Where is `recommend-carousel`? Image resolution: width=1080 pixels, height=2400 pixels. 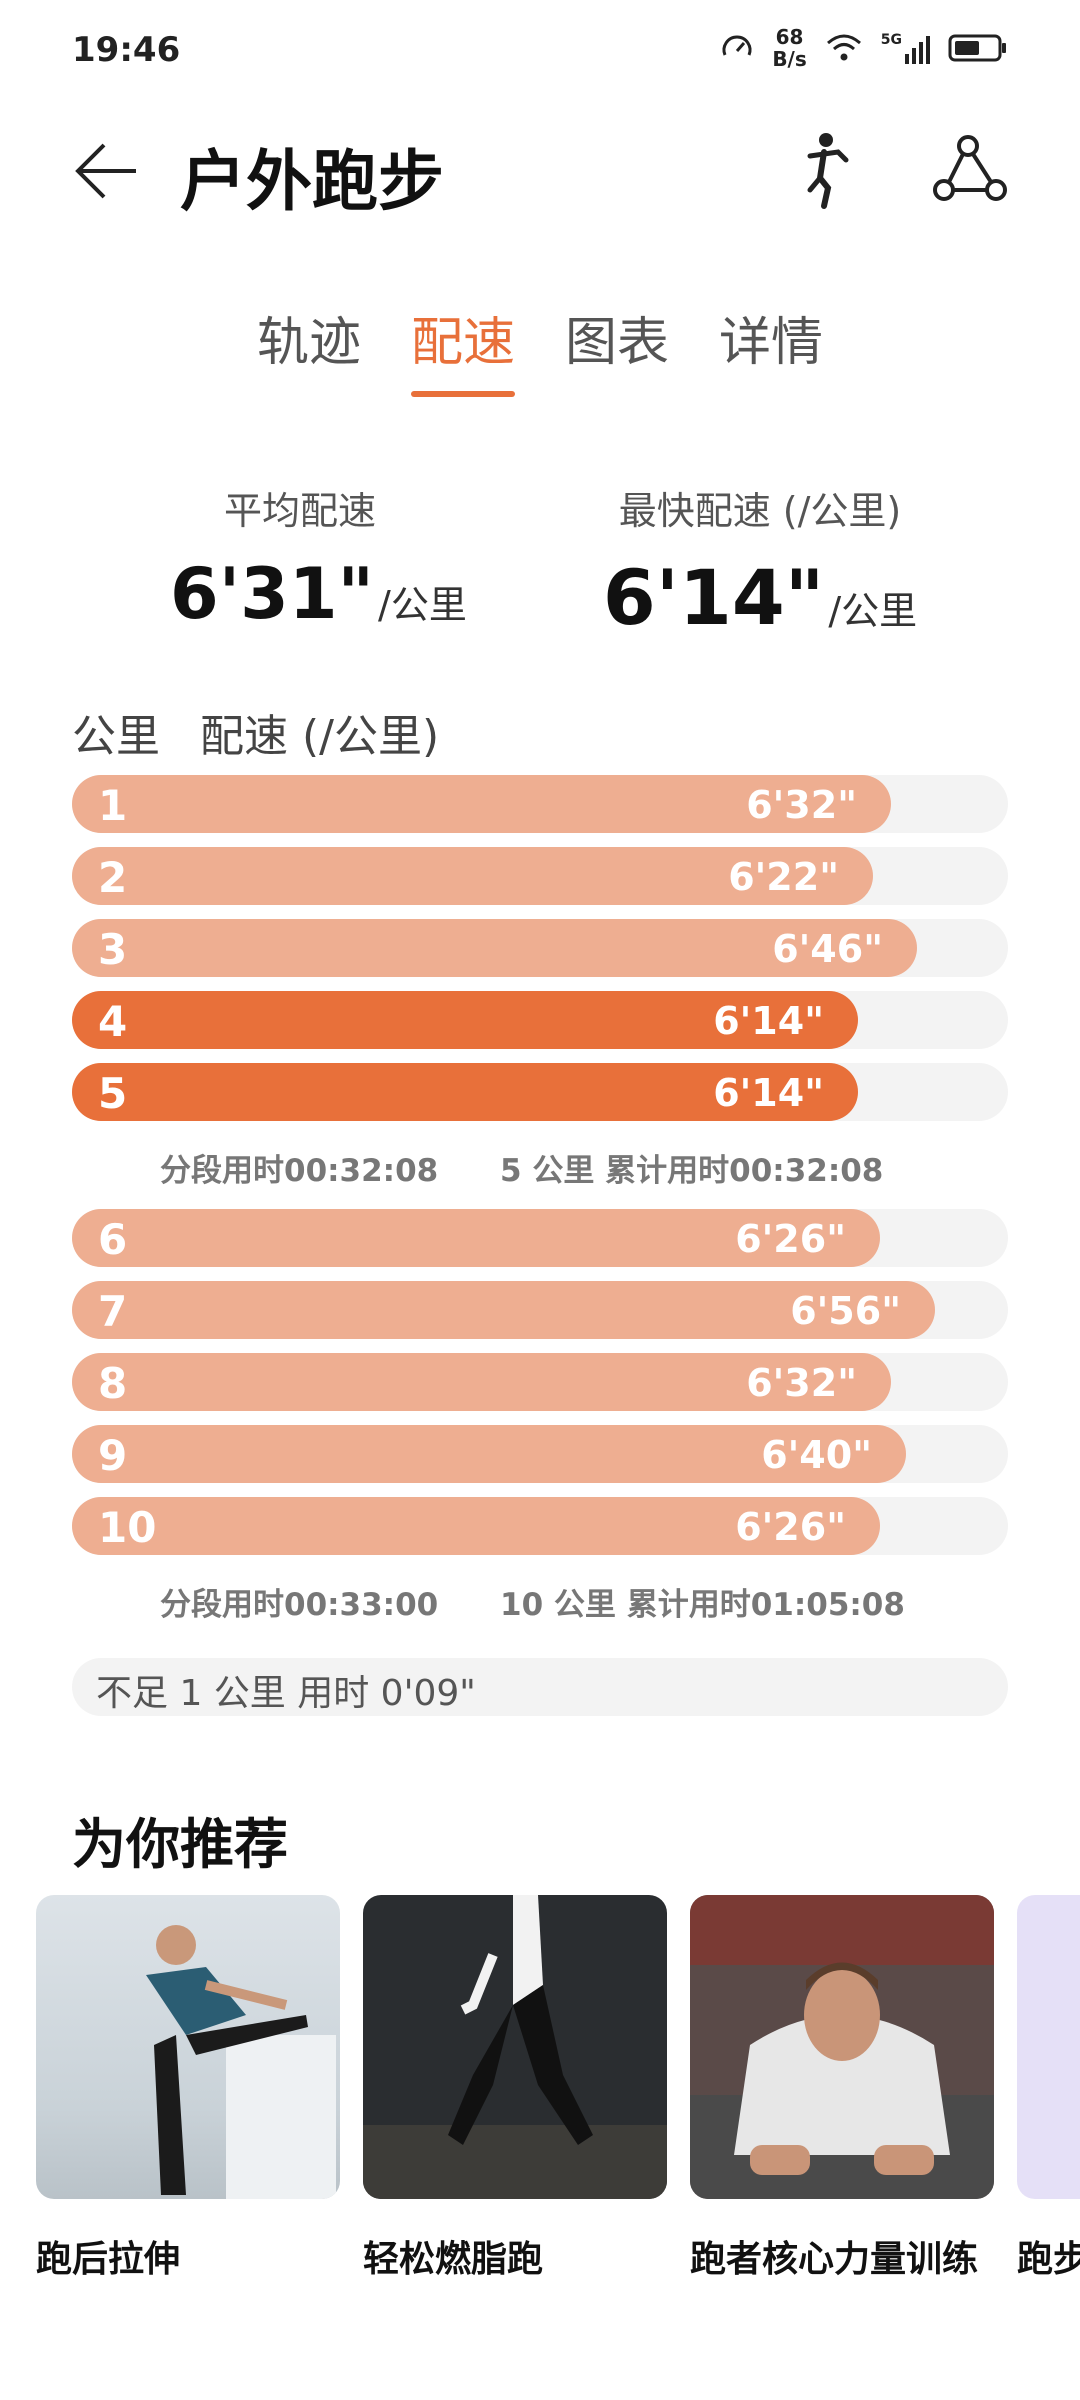 recommend-carousel is located at coordinates (558, 2047).